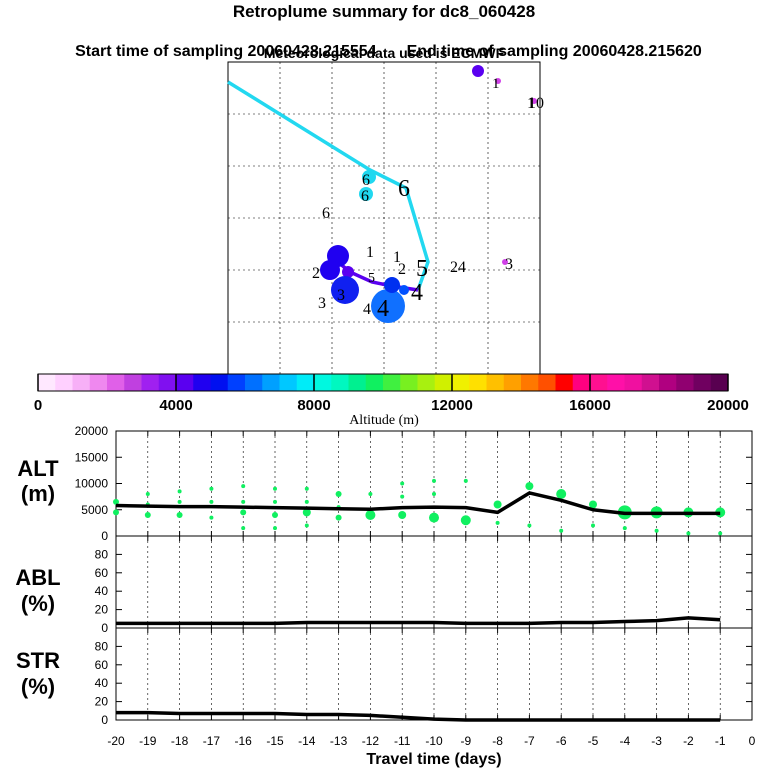 Image resolution: width=768 pixels, height=768 pixels. What do you see at coordinates (371, 278) in the screenshot?
I see `plume-day-label: 5` at bounding box center [371, 278].